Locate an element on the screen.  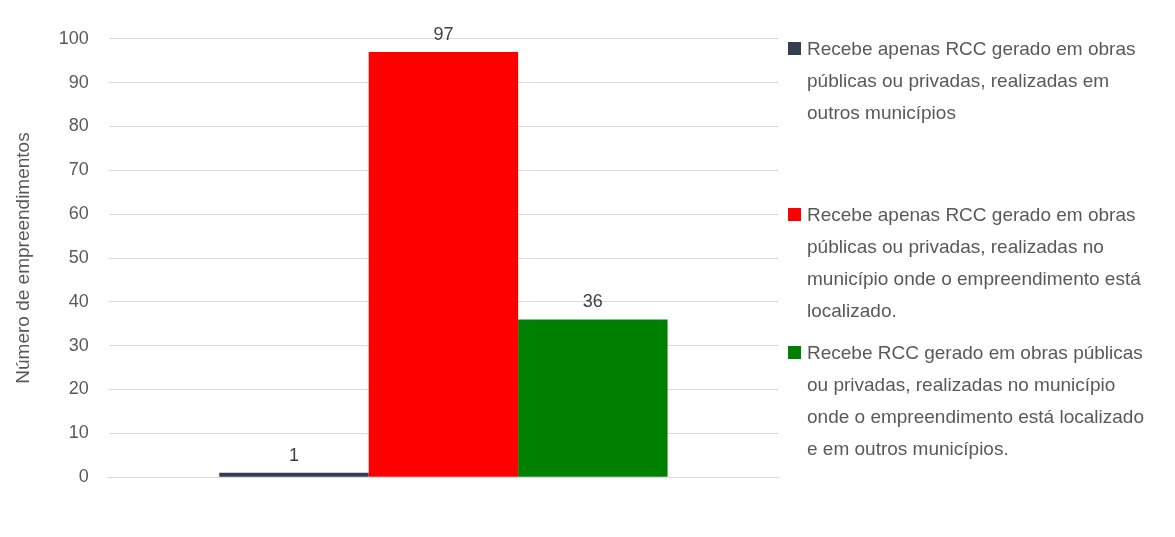
legend-label: Recebe apenas RCC gerado em obras públicas ou privadas, realizadas em outros municípios is located at coordinates (972, 81).